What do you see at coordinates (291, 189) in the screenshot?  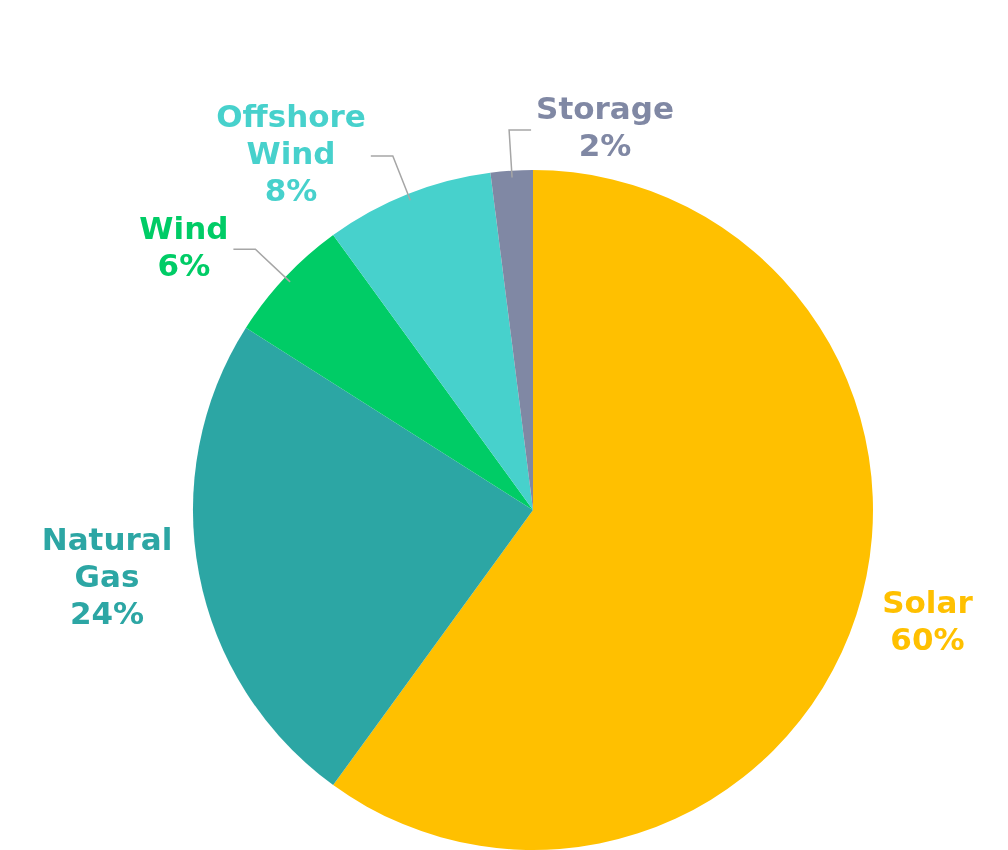 I see `data-label: 8%` at bounding box center [291, 189].